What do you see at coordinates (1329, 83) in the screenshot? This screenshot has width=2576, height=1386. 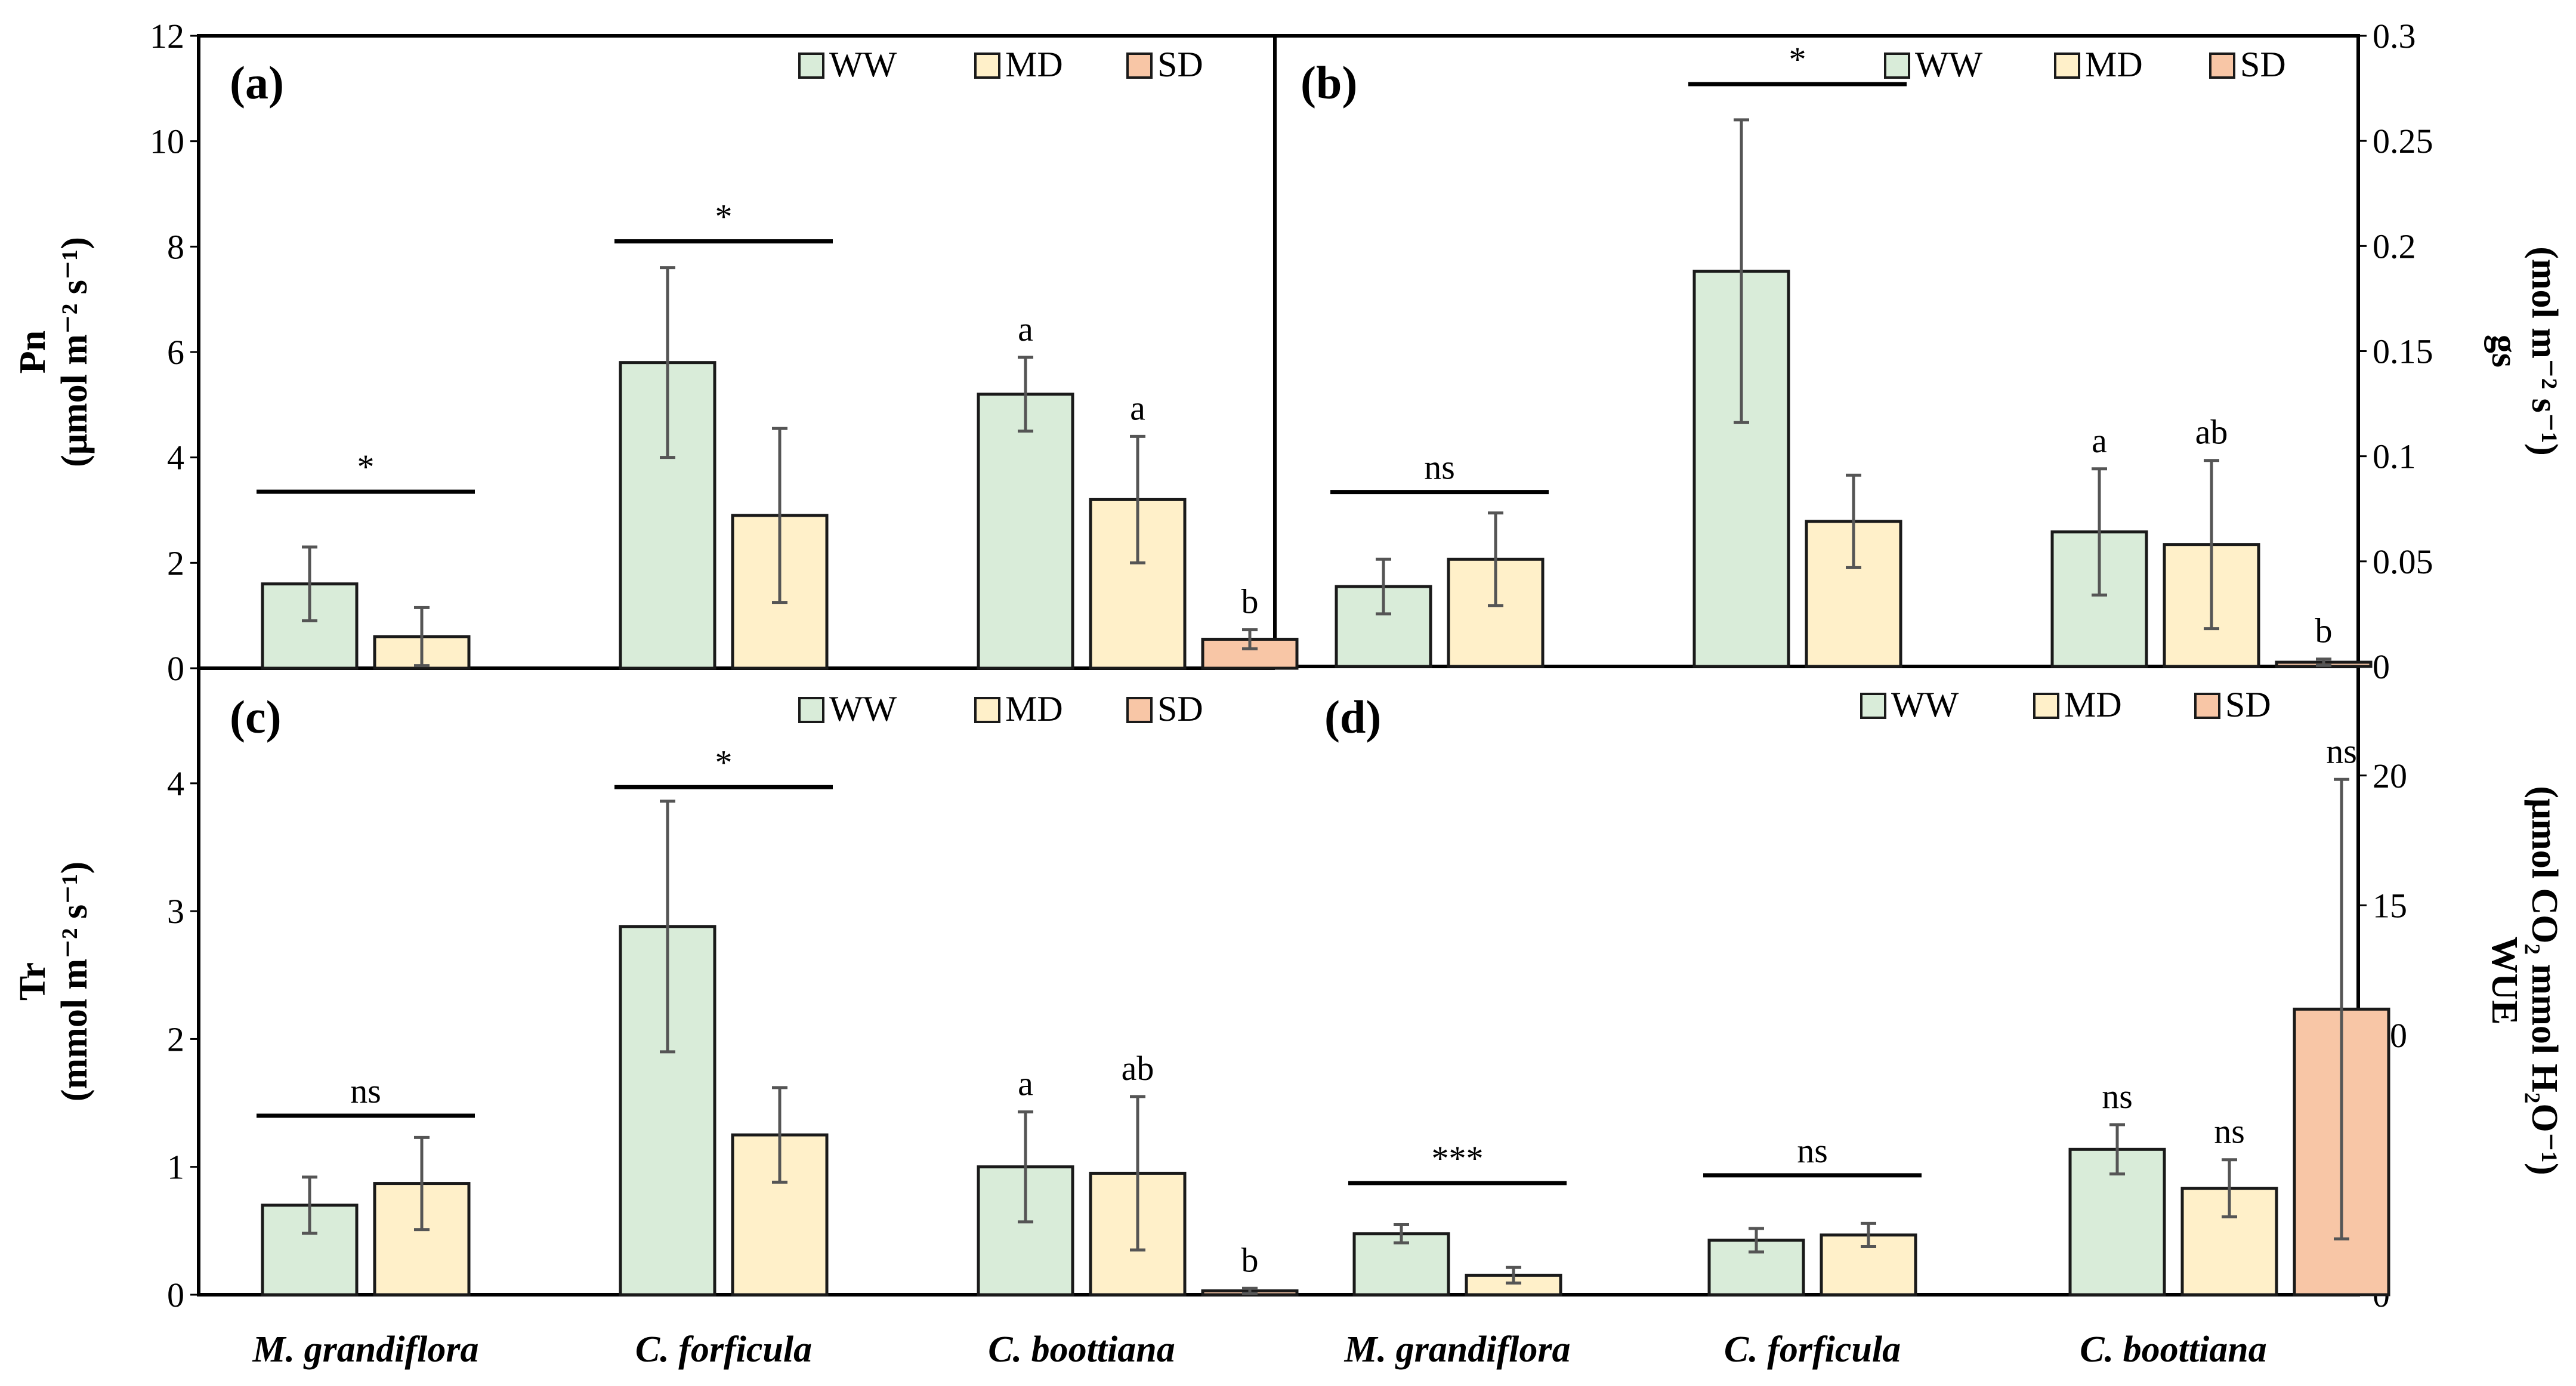 I see `panel-label: (b)` at bounding box center [1329, 83].